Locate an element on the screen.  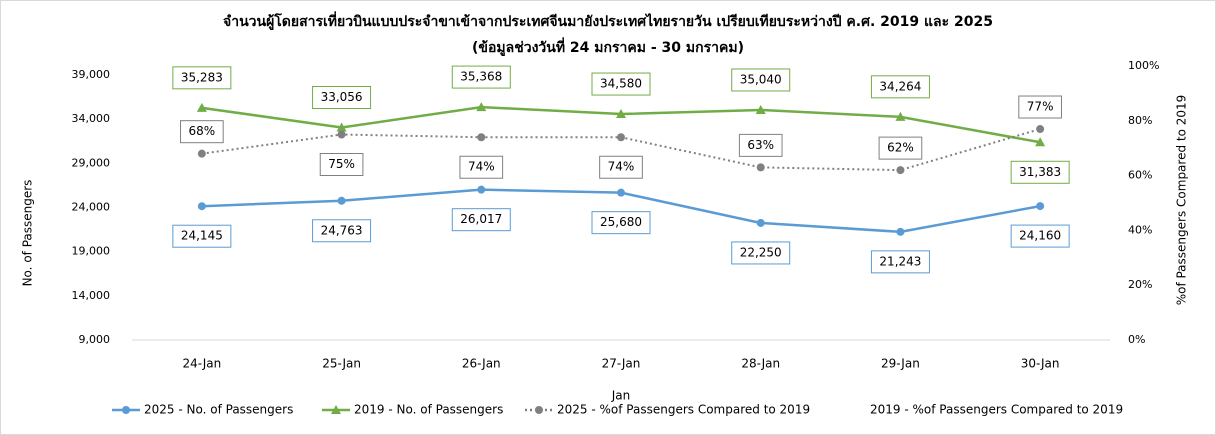
series: 68% 75% 74% 74% 63% 62% 77% is located at coordinates (621, 137).